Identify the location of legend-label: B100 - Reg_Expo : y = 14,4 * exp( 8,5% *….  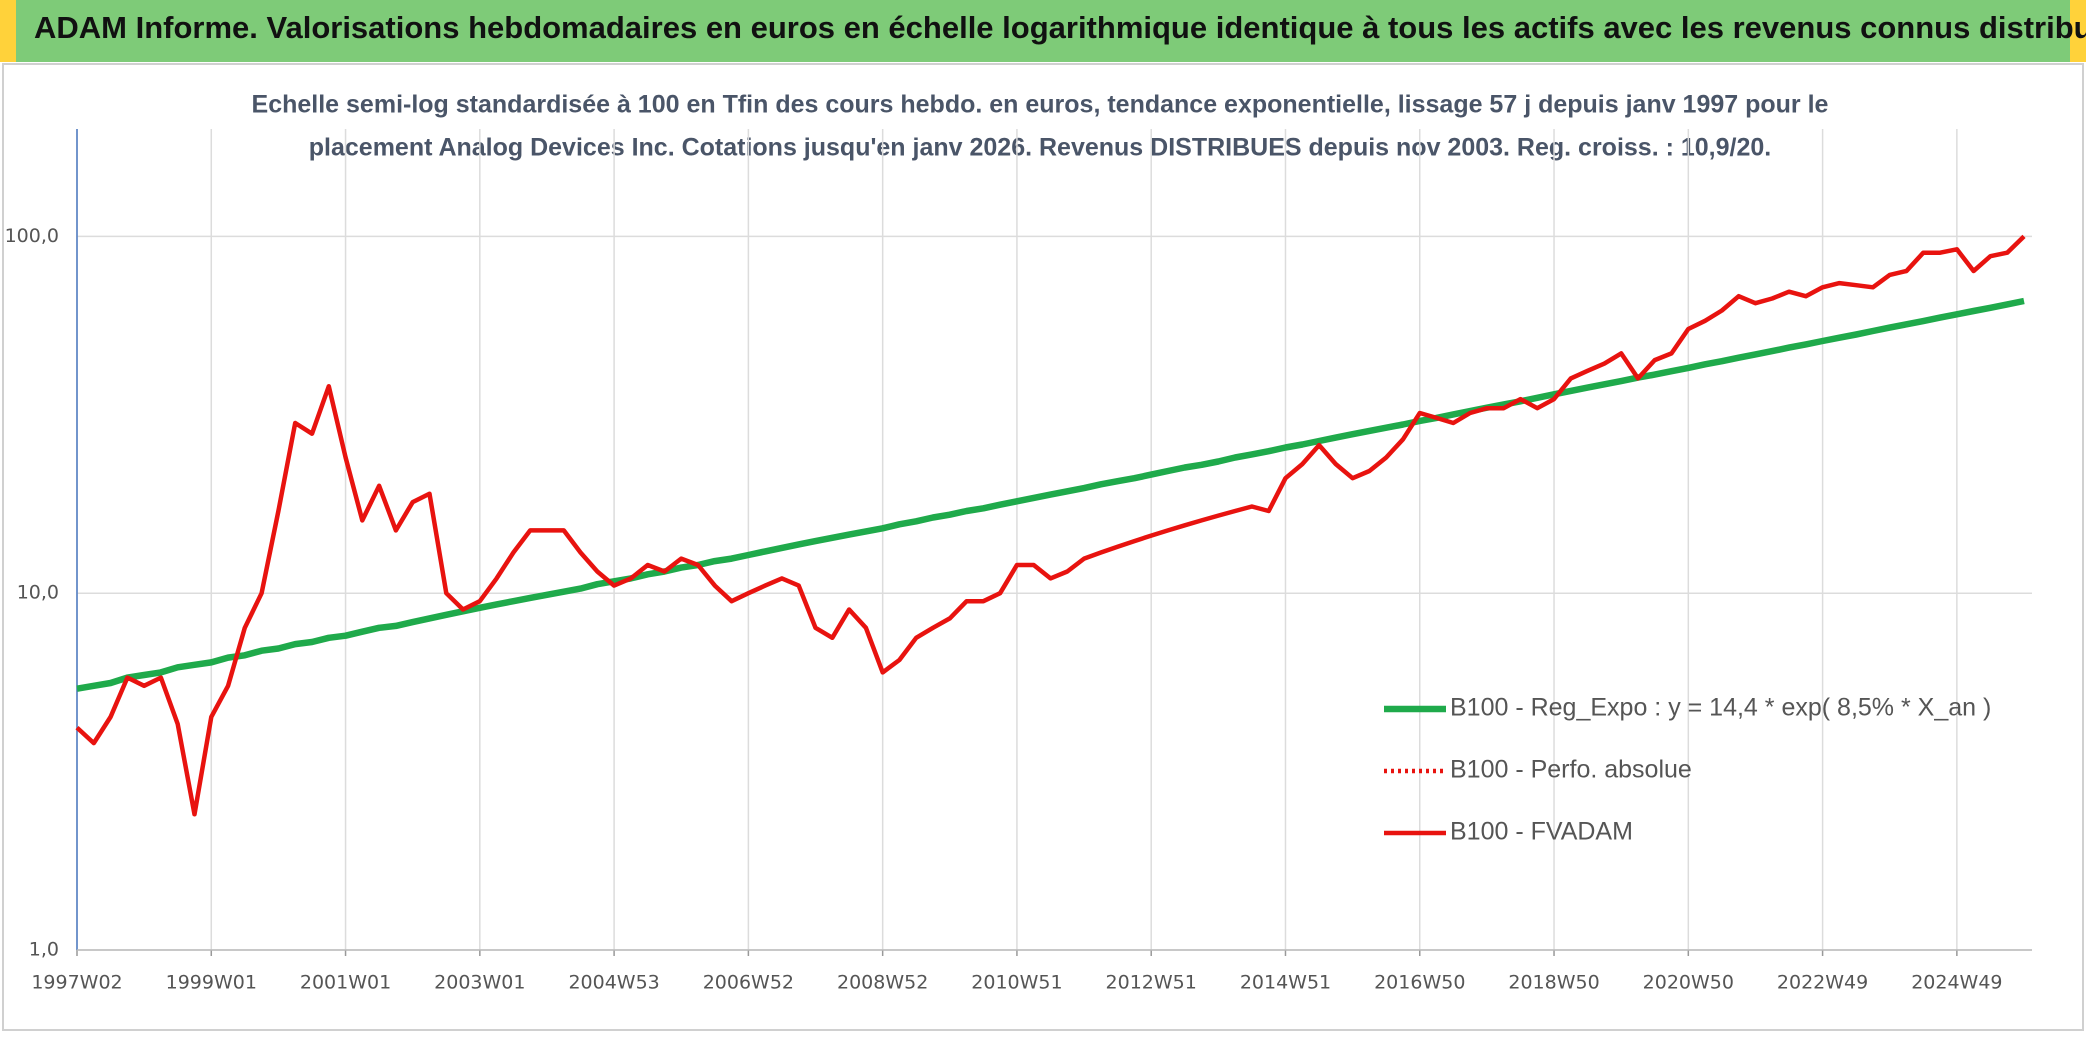
(1720, 708).